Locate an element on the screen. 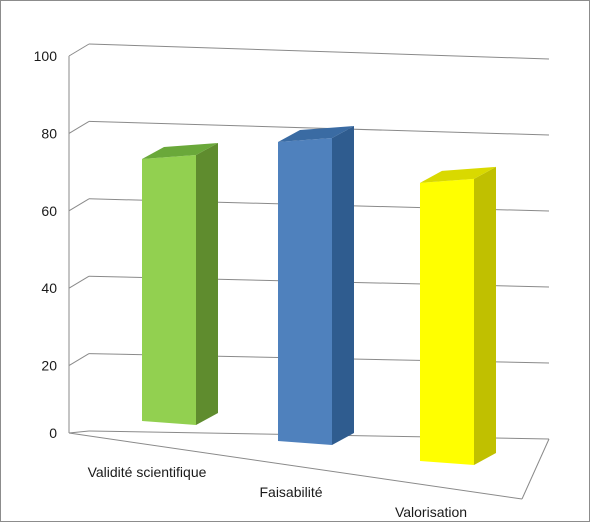 Image resolution: width=590 pixels, height=523 pixels. floor-right-edge is located at coordinates (535, 469).